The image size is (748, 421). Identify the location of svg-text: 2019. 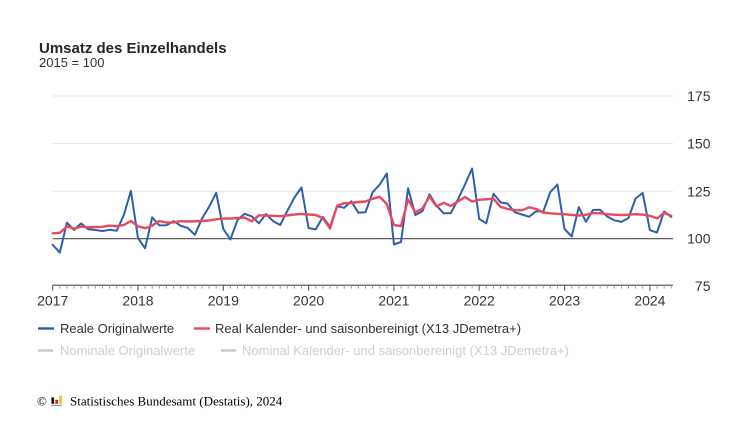
(223, 301).